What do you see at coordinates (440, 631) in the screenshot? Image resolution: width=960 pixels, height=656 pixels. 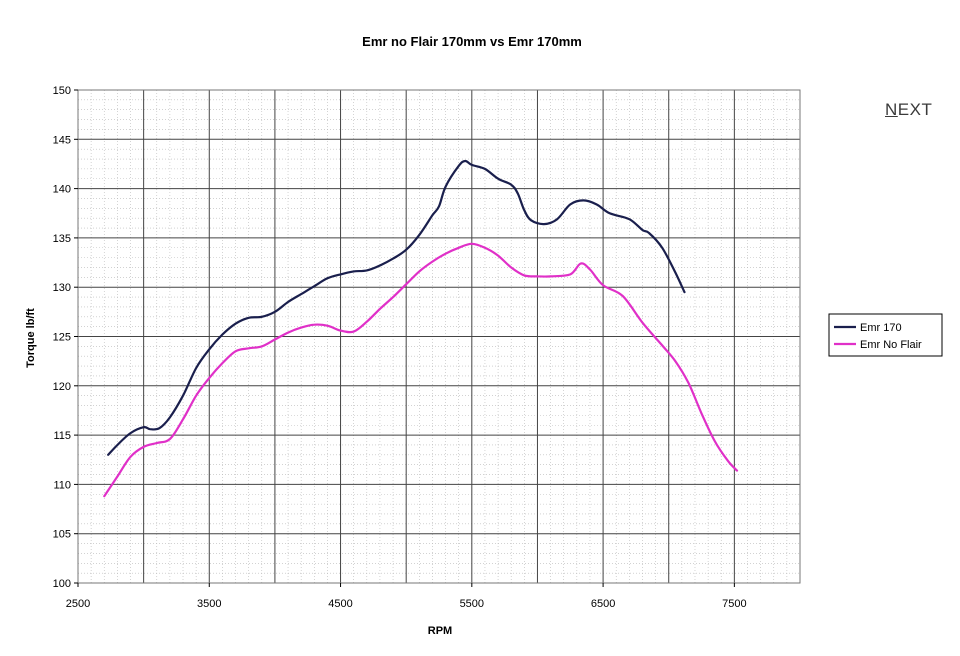 I see `x-axis-title: RPM` at bounding box center [440, 631].